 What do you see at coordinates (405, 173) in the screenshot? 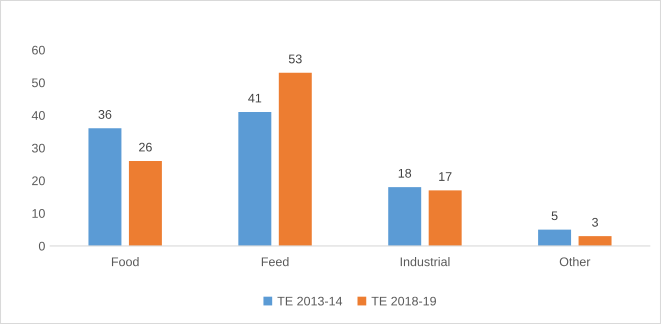
I see `data-label: 18` at bounding box center [405, 173].